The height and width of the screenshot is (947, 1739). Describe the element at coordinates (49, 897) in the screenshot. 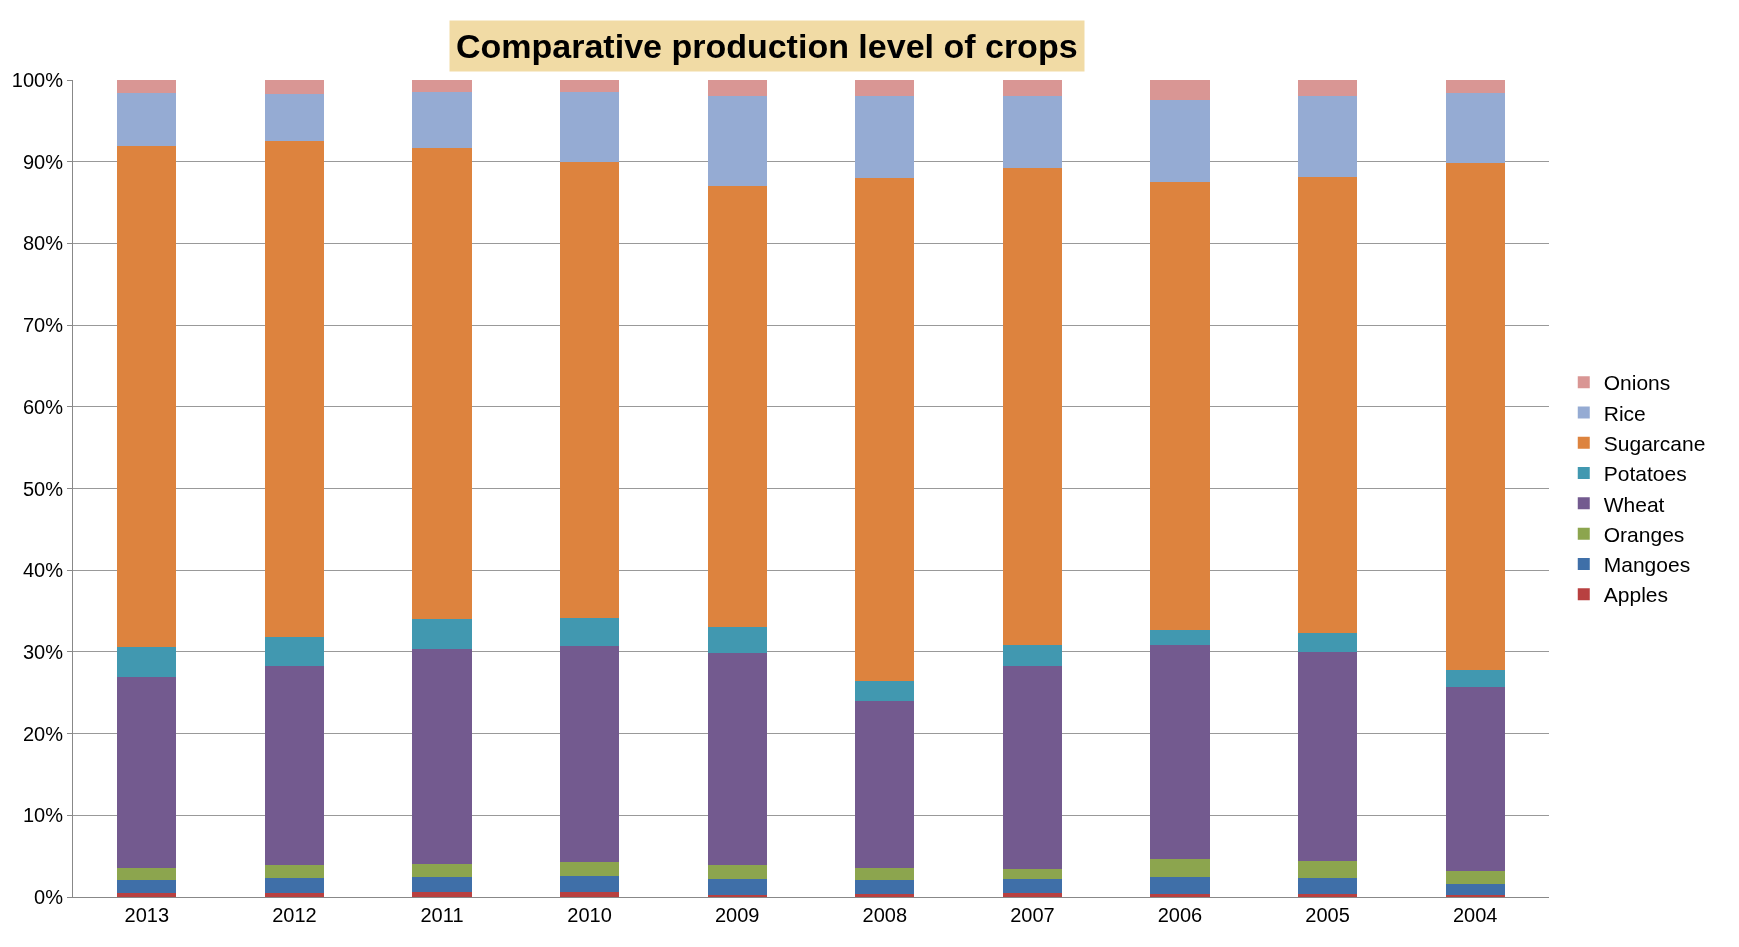

I see `y-tick-label: 0%` at that location.